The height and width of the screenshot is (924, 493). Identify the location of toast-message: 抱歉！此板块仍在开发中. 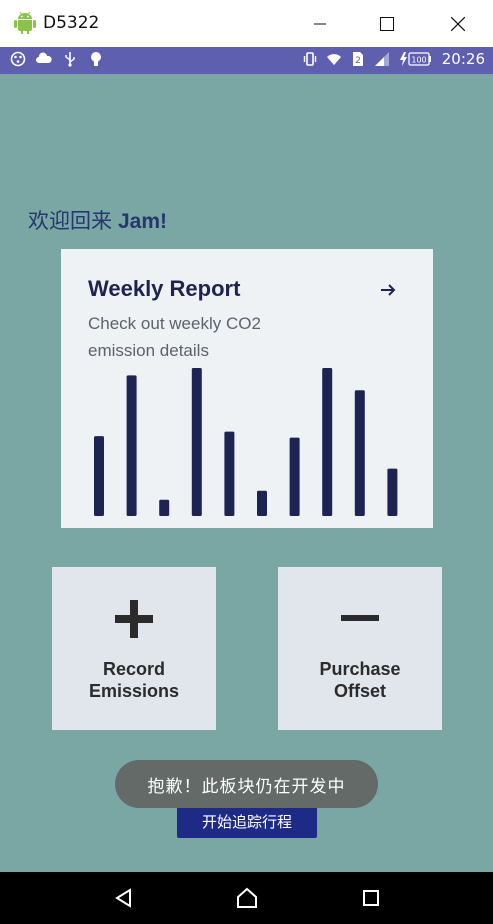
(246, 784).